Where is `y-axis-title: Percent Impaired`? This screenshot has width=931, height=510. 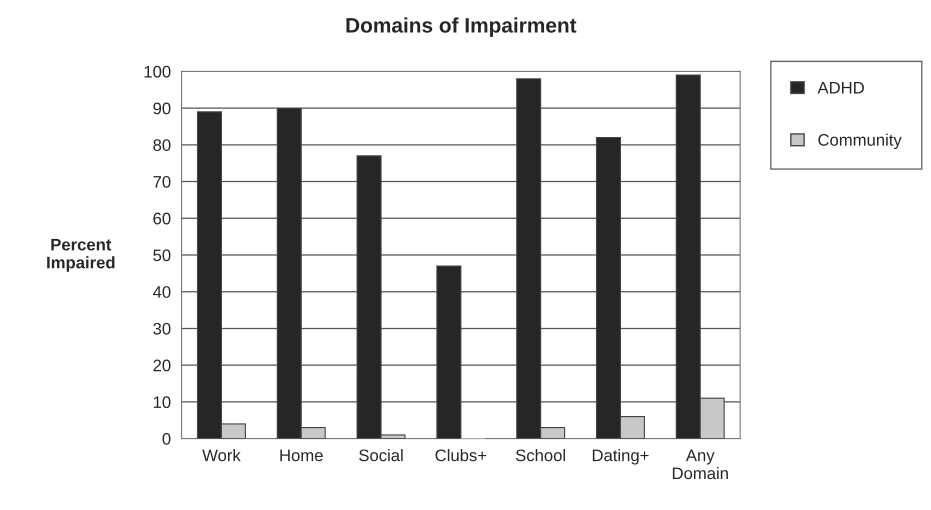 y-axis-title: Percent Impaired is located at coordinates (80, 255).